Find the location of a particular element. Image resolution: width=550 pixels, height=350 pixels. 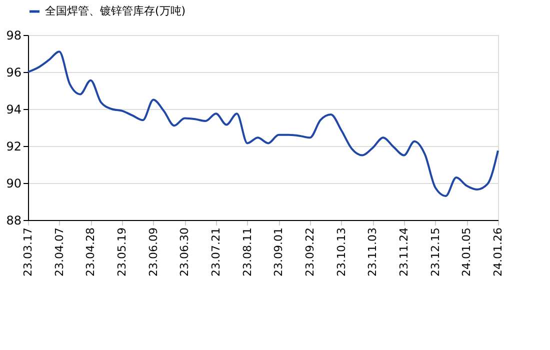

y-tick-label: 90 is located at coordinates (14, 183).